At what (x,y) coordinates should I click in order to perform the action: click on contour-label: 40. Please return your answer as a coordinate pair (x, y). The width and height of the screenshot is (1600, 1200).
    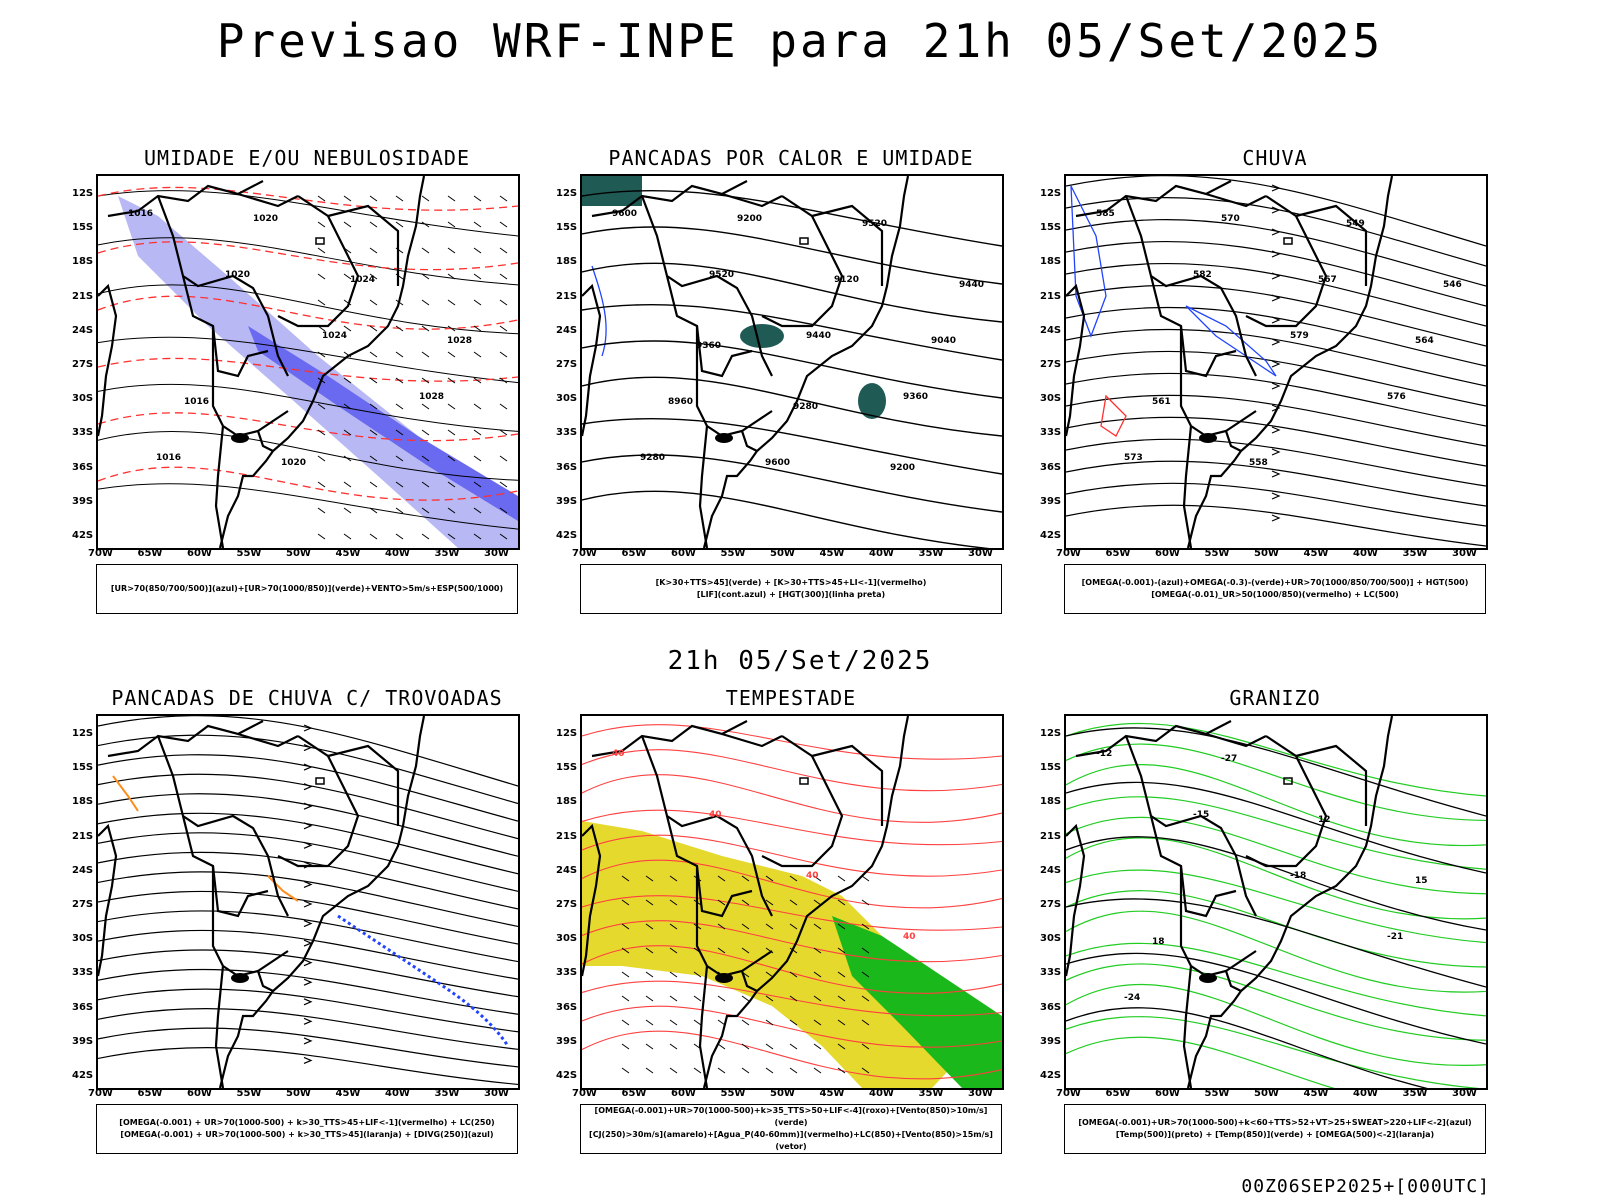
    Looking at the image, I should click on (618, 754).